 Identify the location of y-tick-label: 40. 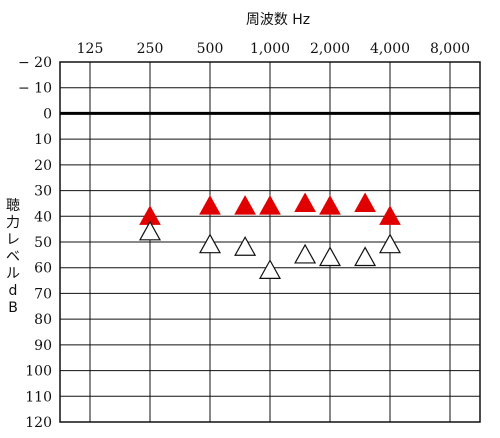
(43, 217).